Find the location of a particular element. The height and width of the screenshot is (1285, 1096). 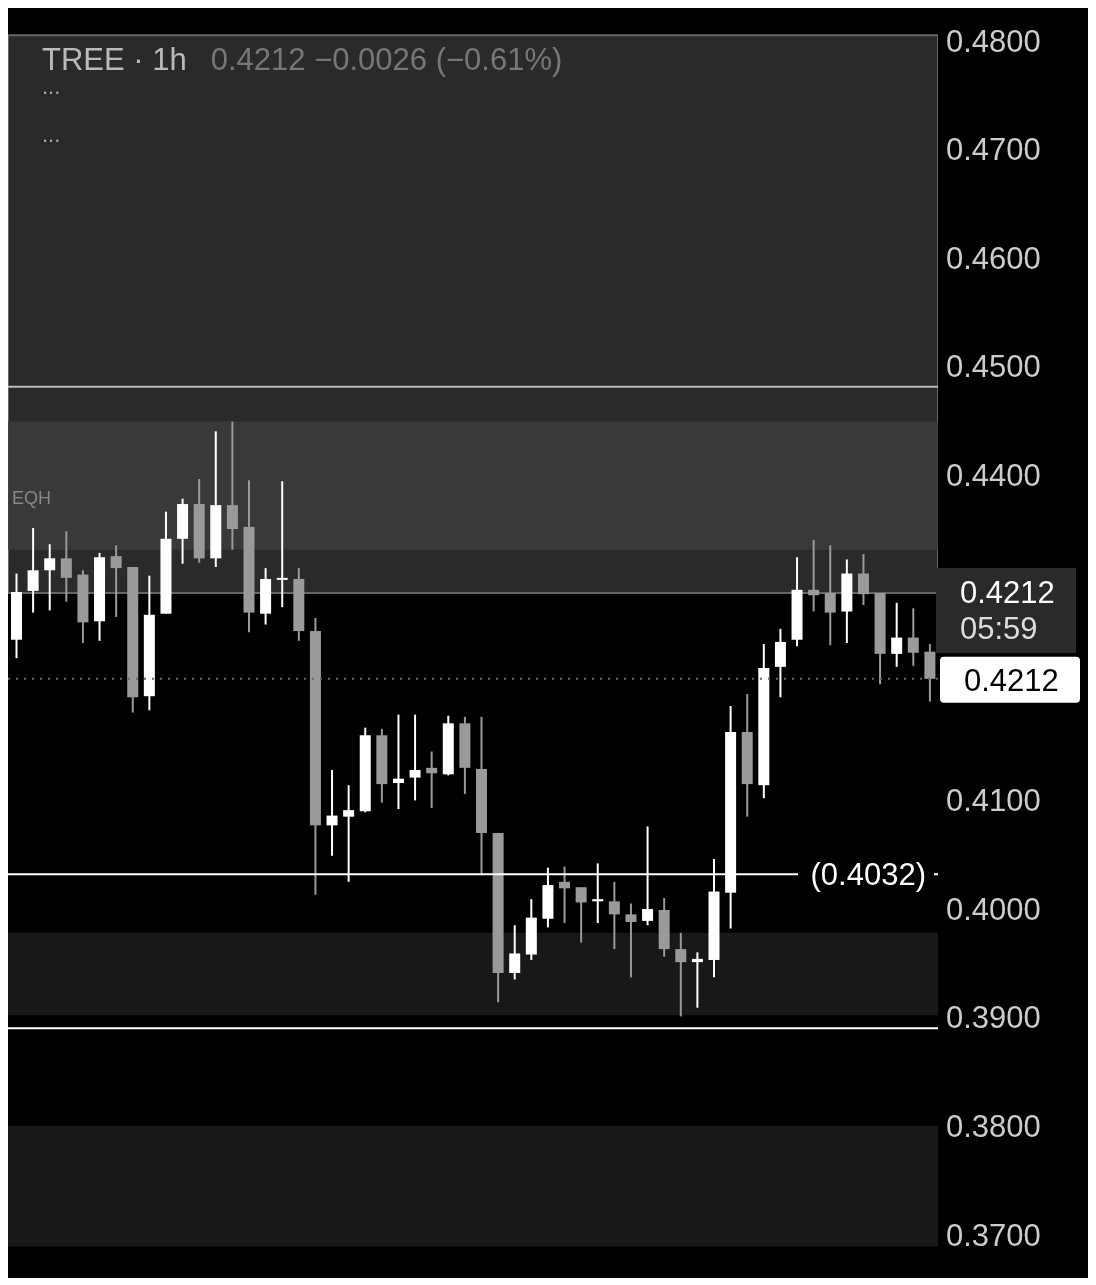

y-tick-label: 0.4800 is located at coordinates (993, 41).